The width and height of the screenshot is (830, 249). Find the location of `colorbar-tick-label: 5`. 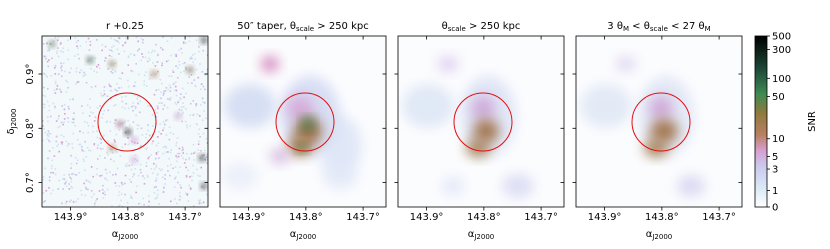

colorbar-tick-label: 5 is located at coordinates (775, 157).